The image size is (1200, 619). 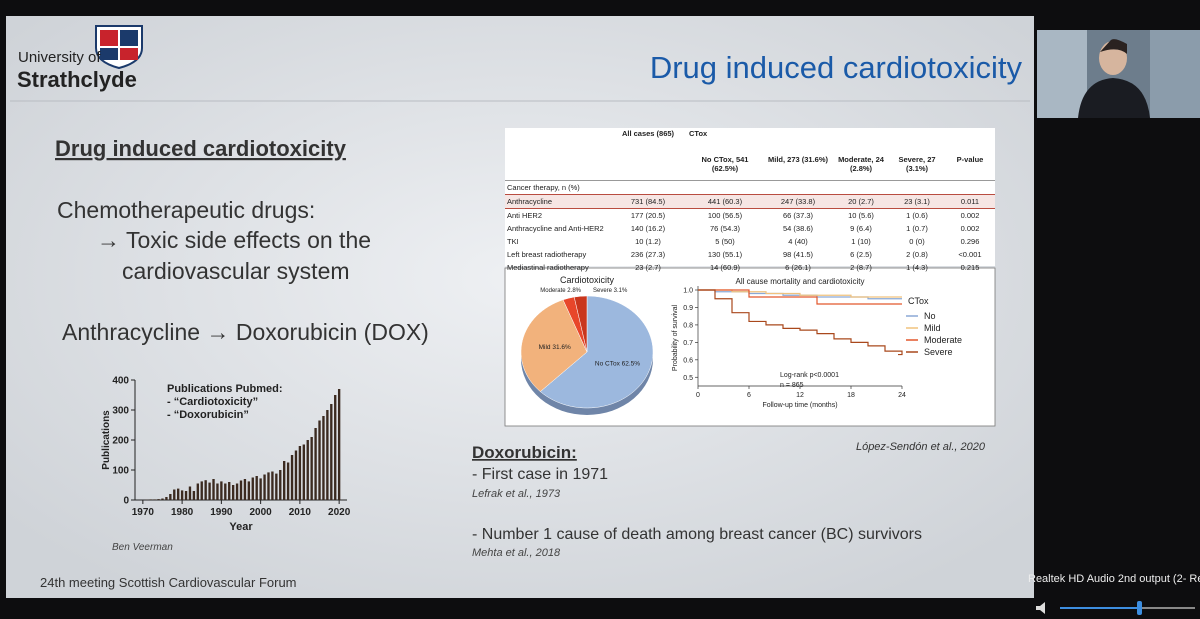 I want to click on chart-title: All cause mortality and cardiotoxicity, so click(x=800, y=281).